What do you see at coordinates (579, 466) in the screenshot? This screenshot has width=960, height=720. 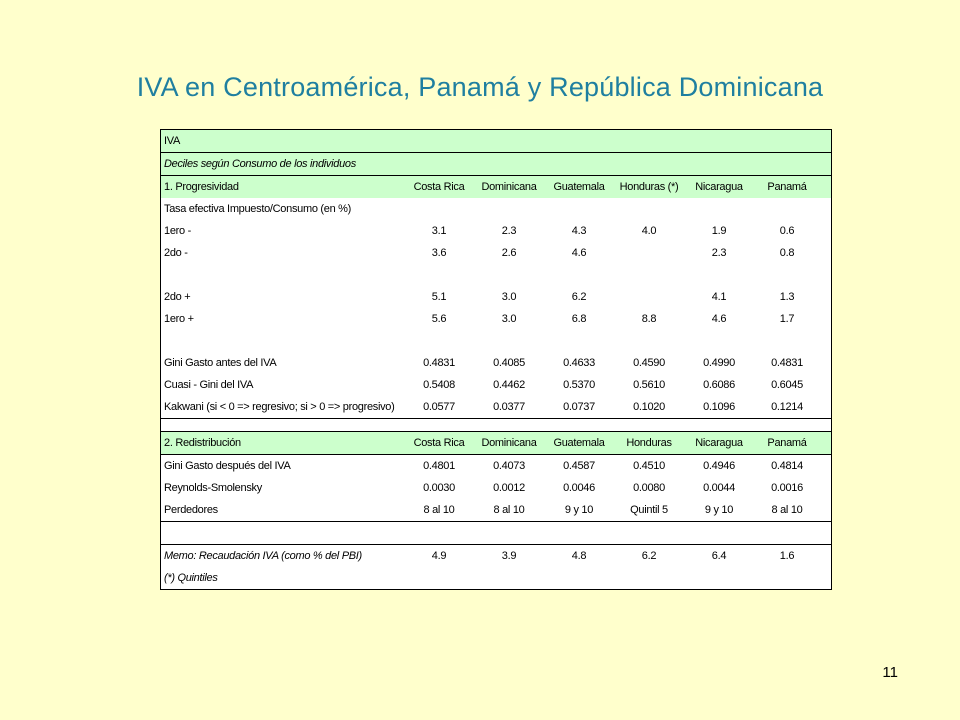 I see `table-cell: 0.4587` at bounding box center [579, 466].